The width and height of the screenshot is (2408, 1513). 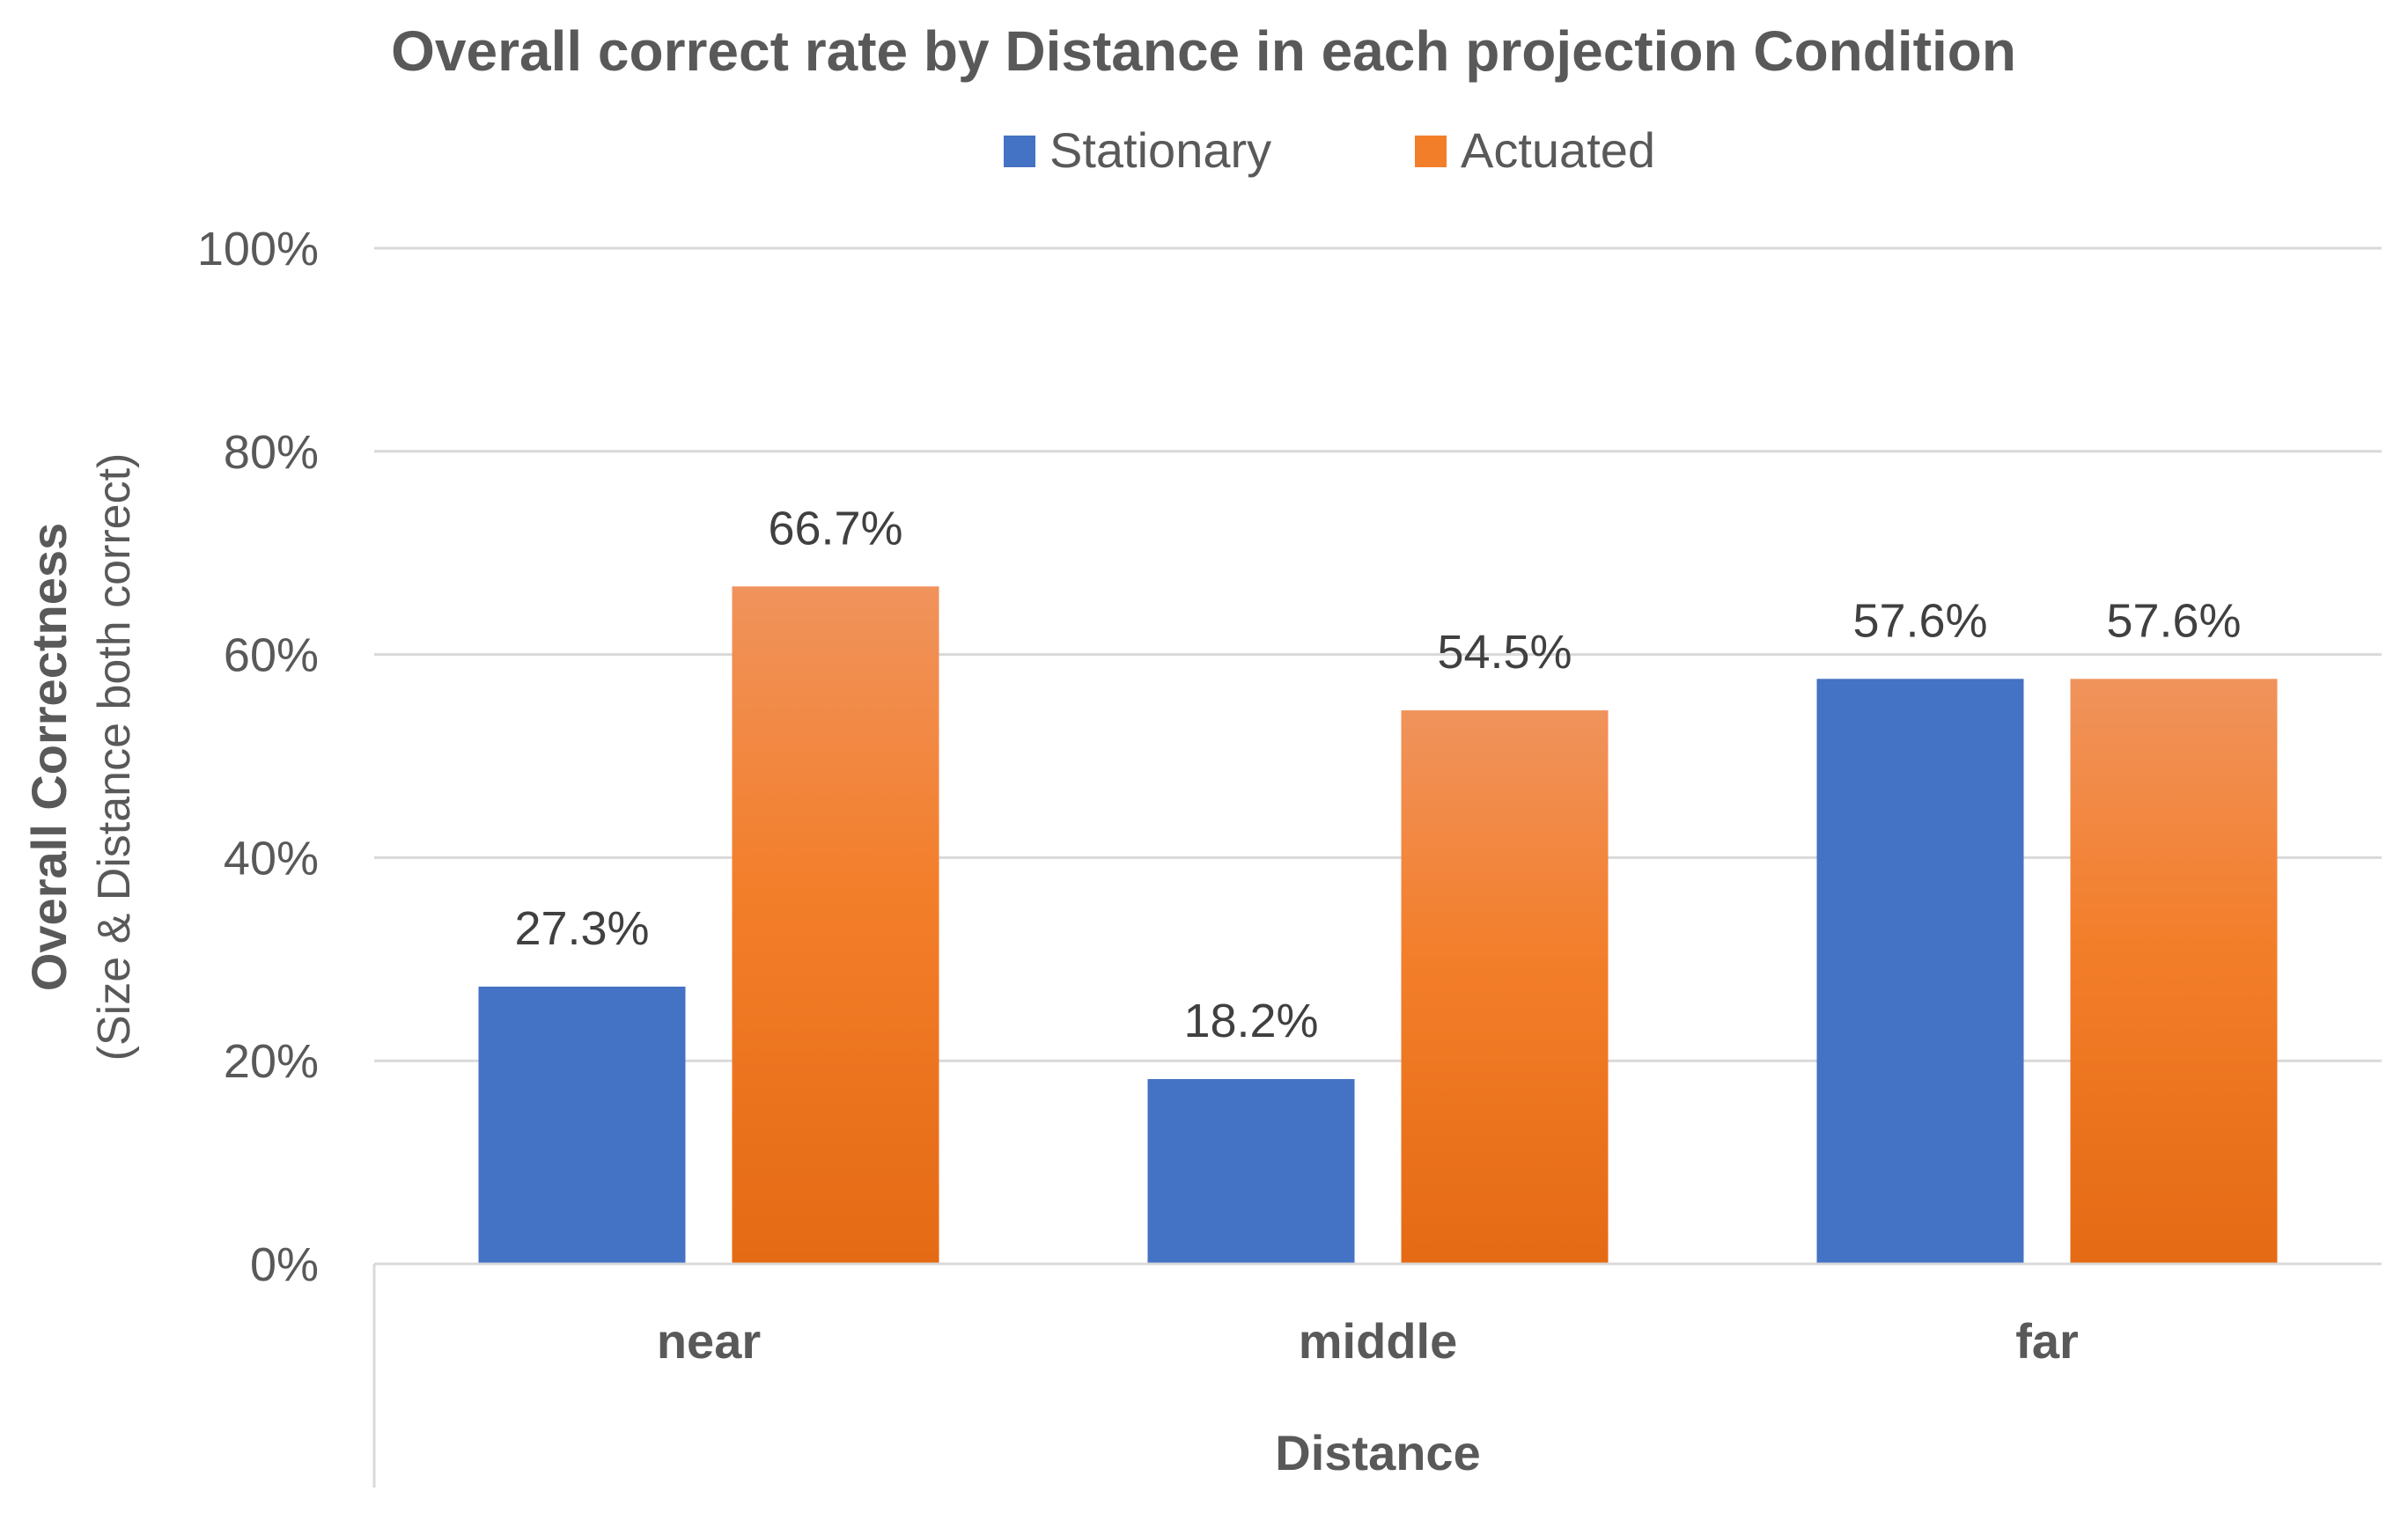 I want to click on data-label-stationary-far: 57.6%, so click(x=1919, y=620).